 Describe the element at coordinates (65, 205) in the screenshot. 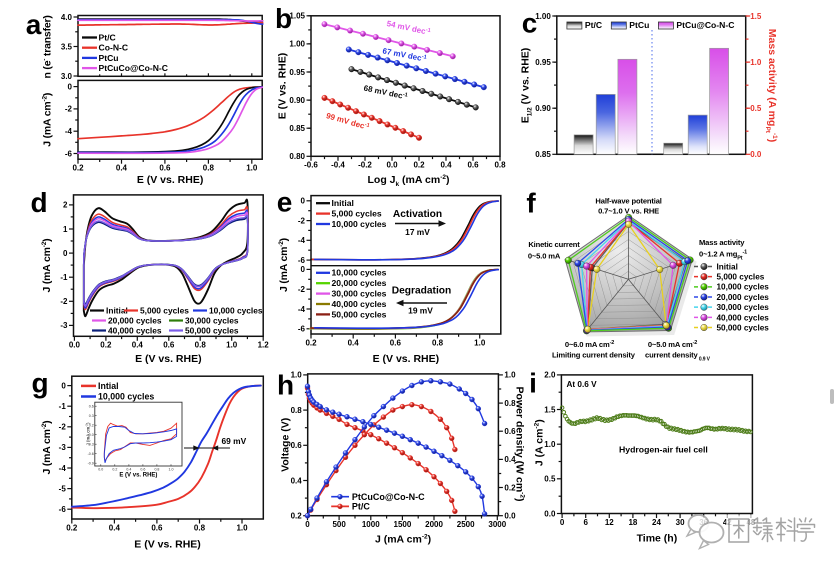

I see `svg-text: 2` at that location.